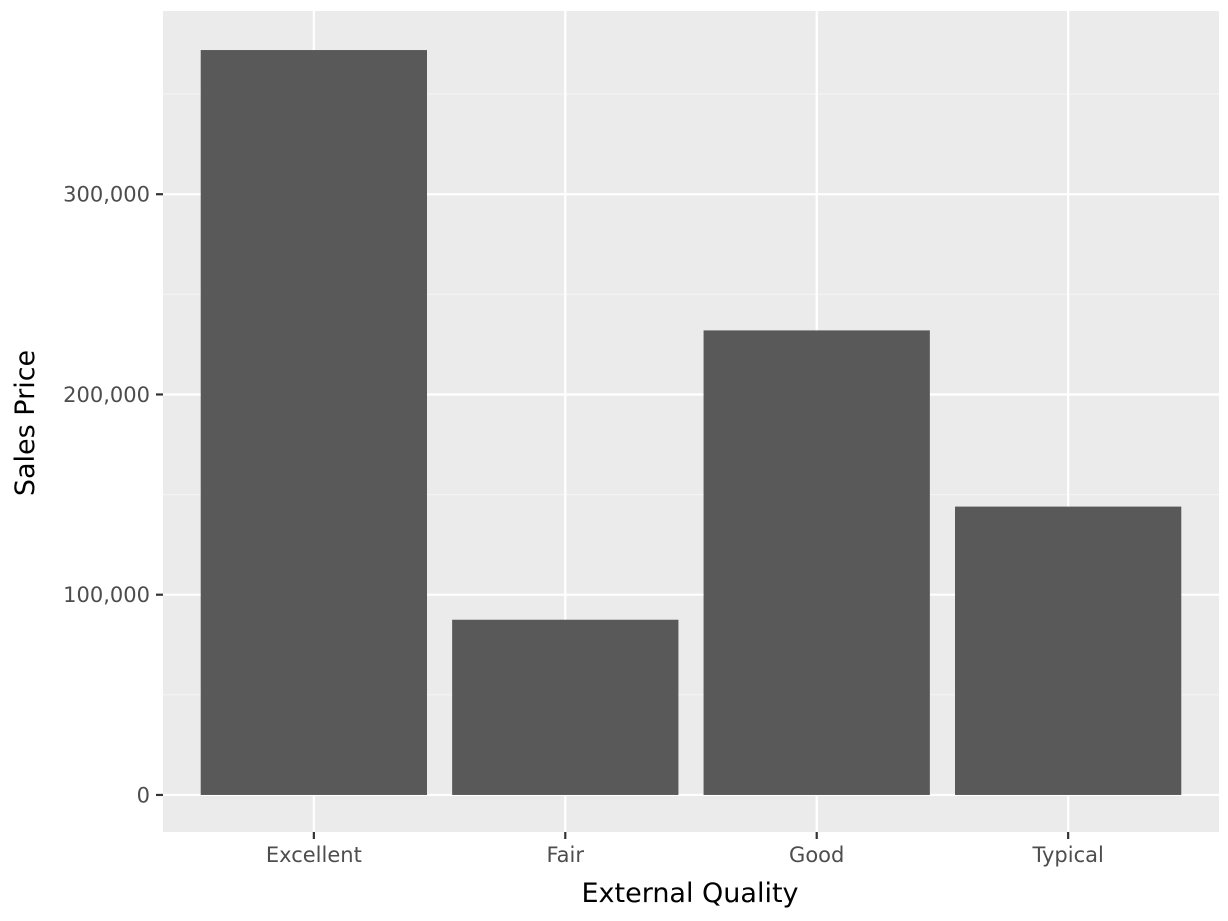  What do you see at coordinates (689, 893) in the screenshot?
I see `x-axis-title: External Quality` at bounding box center [689, 893].